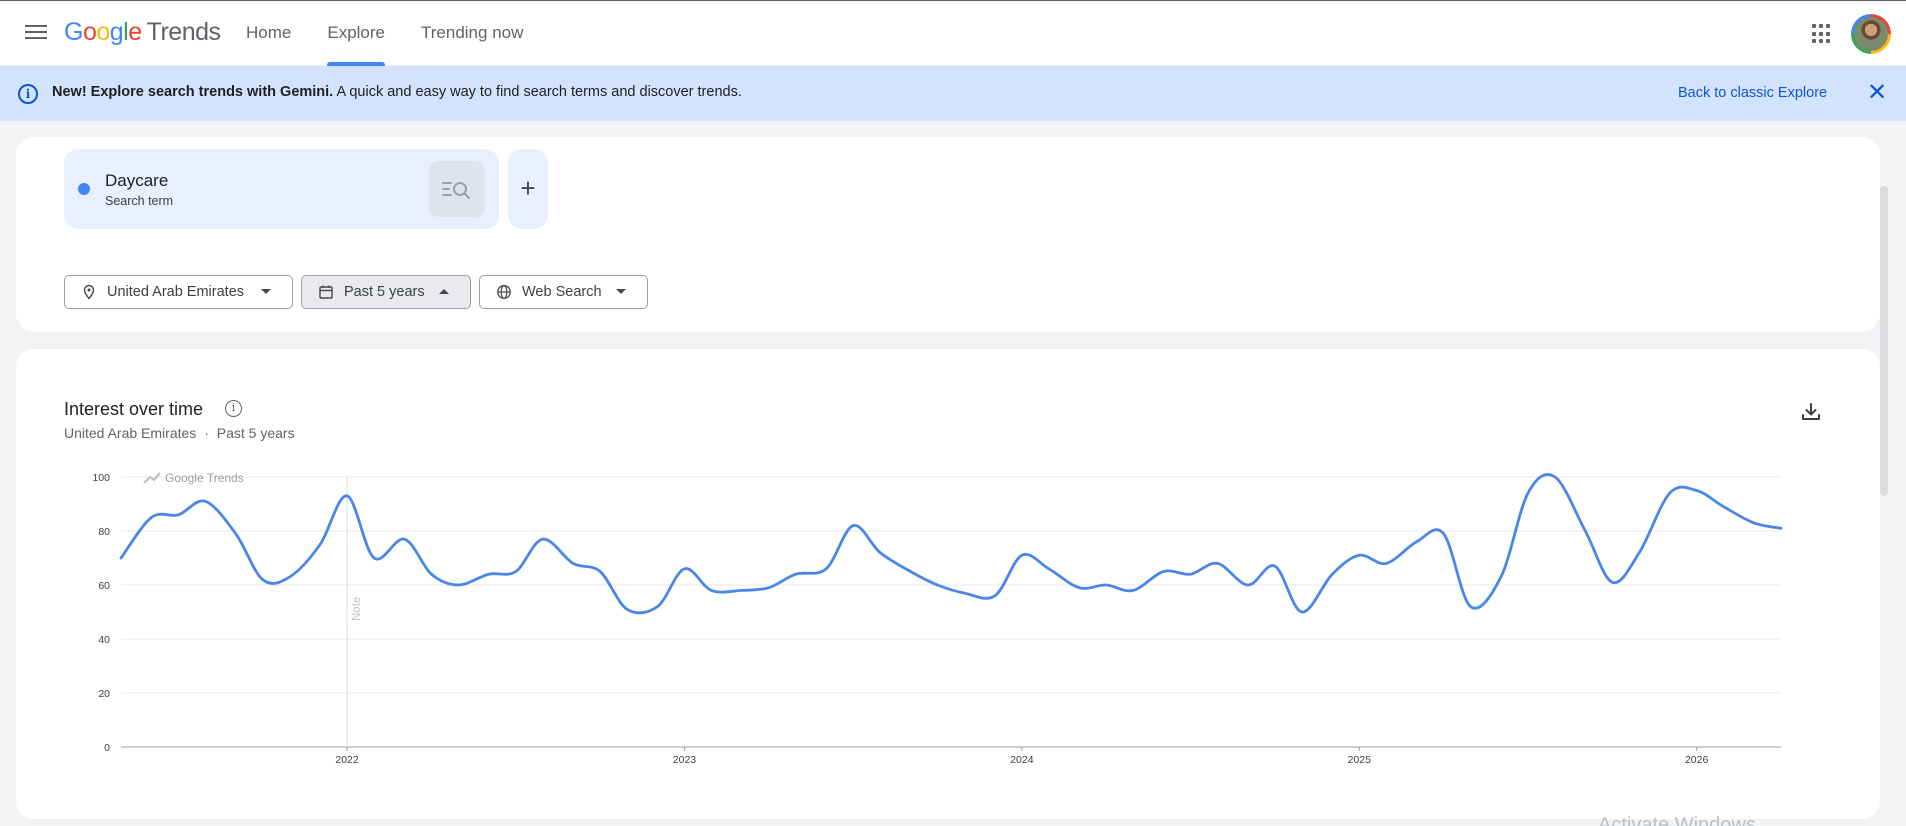 Image resolution: width=1906 pixels, height=826 pixels. Describe the element at coordinates (1677, 820) in the screenshot. I see `activate-windows-watermark: Activate Windows` at that location.